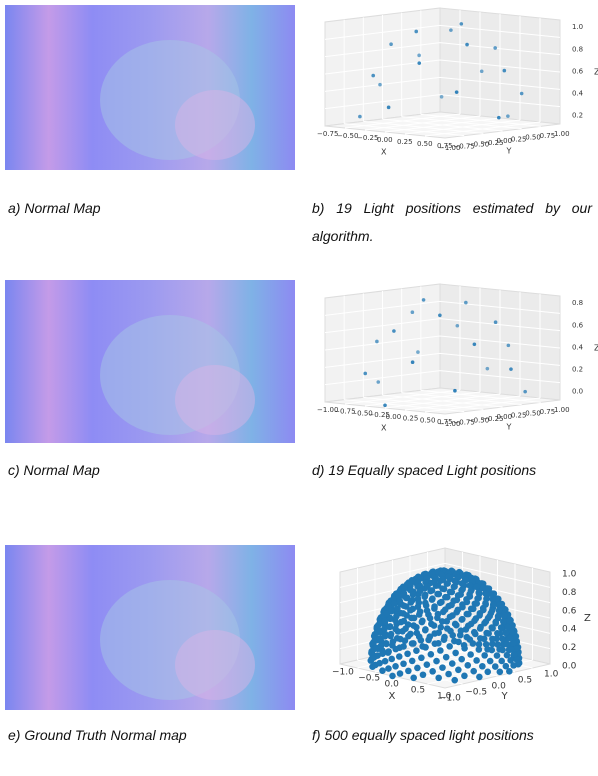 The image size is (598, 776). I want to click on z-tick-label: 0.4, so click(578, 347).